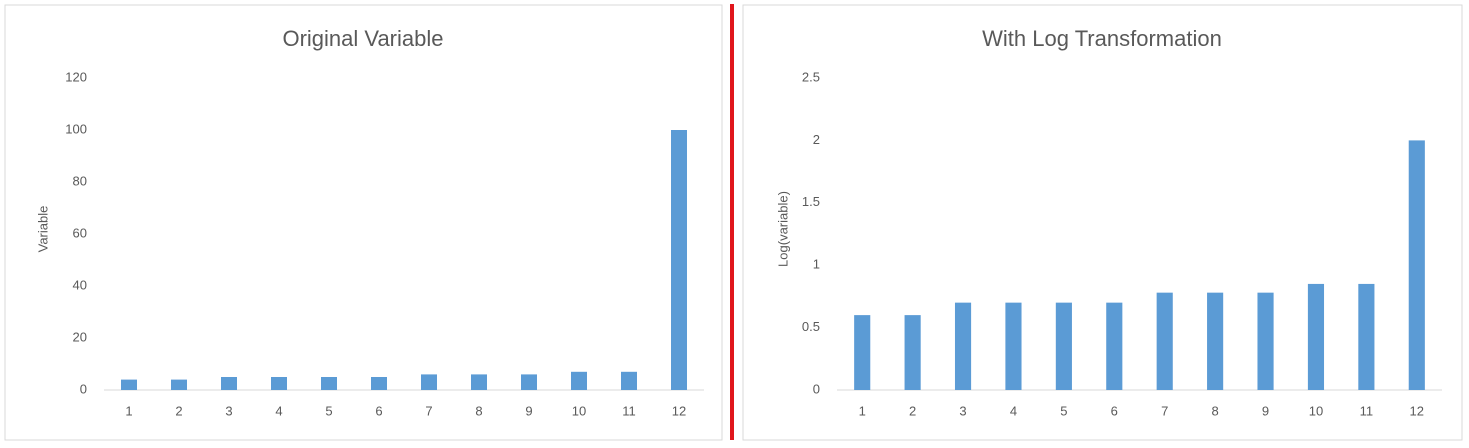 Image resolution: width=1469 pixels, height=448 pixels. Describe the element at coordinates (811, 76) in the screenshot. I see `y-tick-label: 2.5` at that location.